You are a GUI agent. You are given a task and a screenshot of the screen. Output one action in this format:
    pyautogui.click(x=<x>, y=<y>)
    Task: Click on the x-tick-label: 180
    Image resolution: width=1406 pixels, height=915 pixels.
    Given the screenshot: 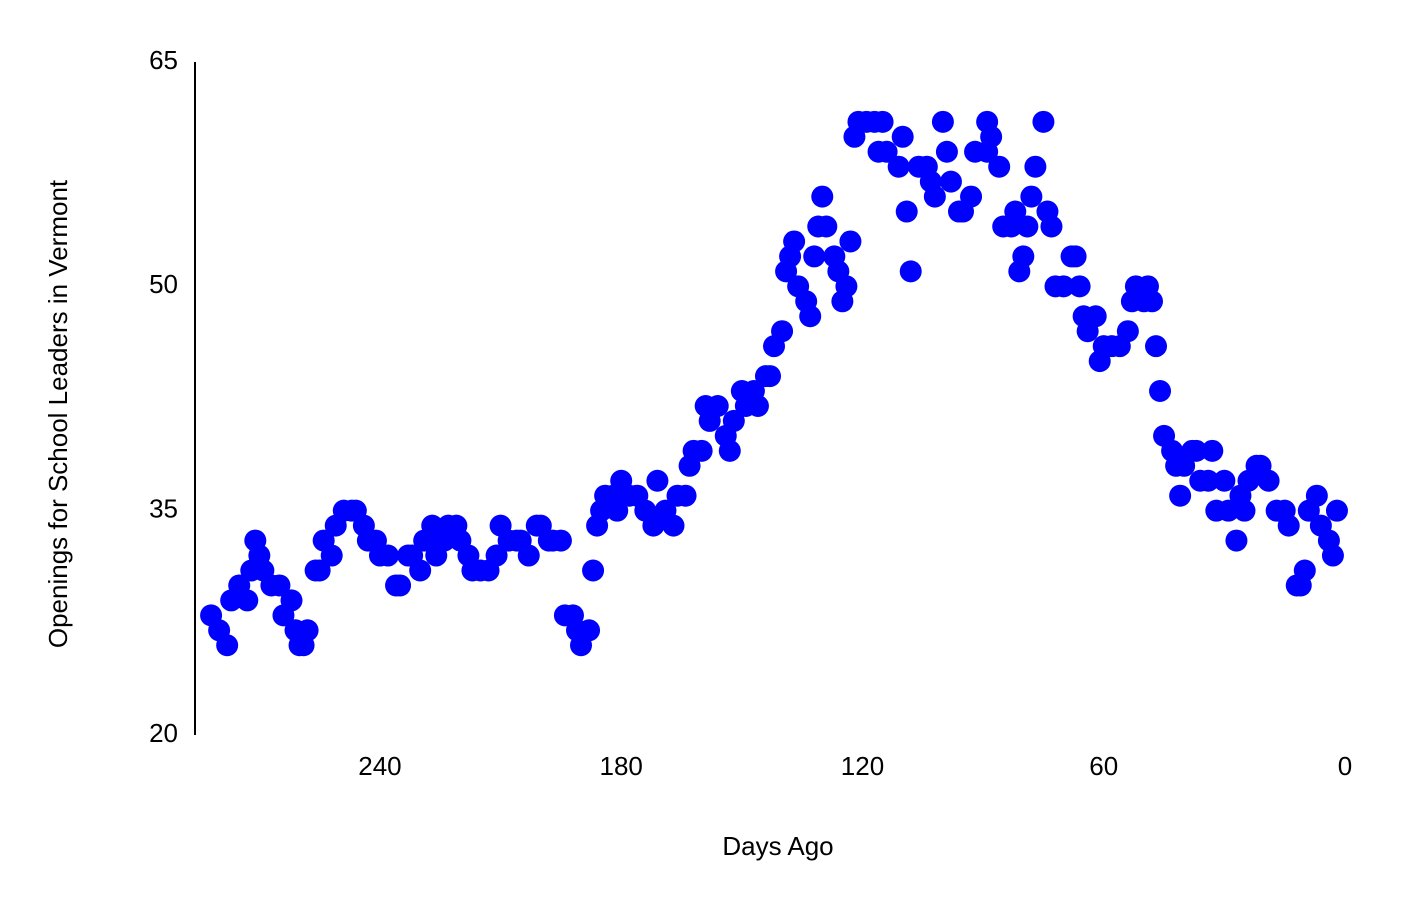 What is the action you would take?
    pyautogui.click(x=621, y=766)
    